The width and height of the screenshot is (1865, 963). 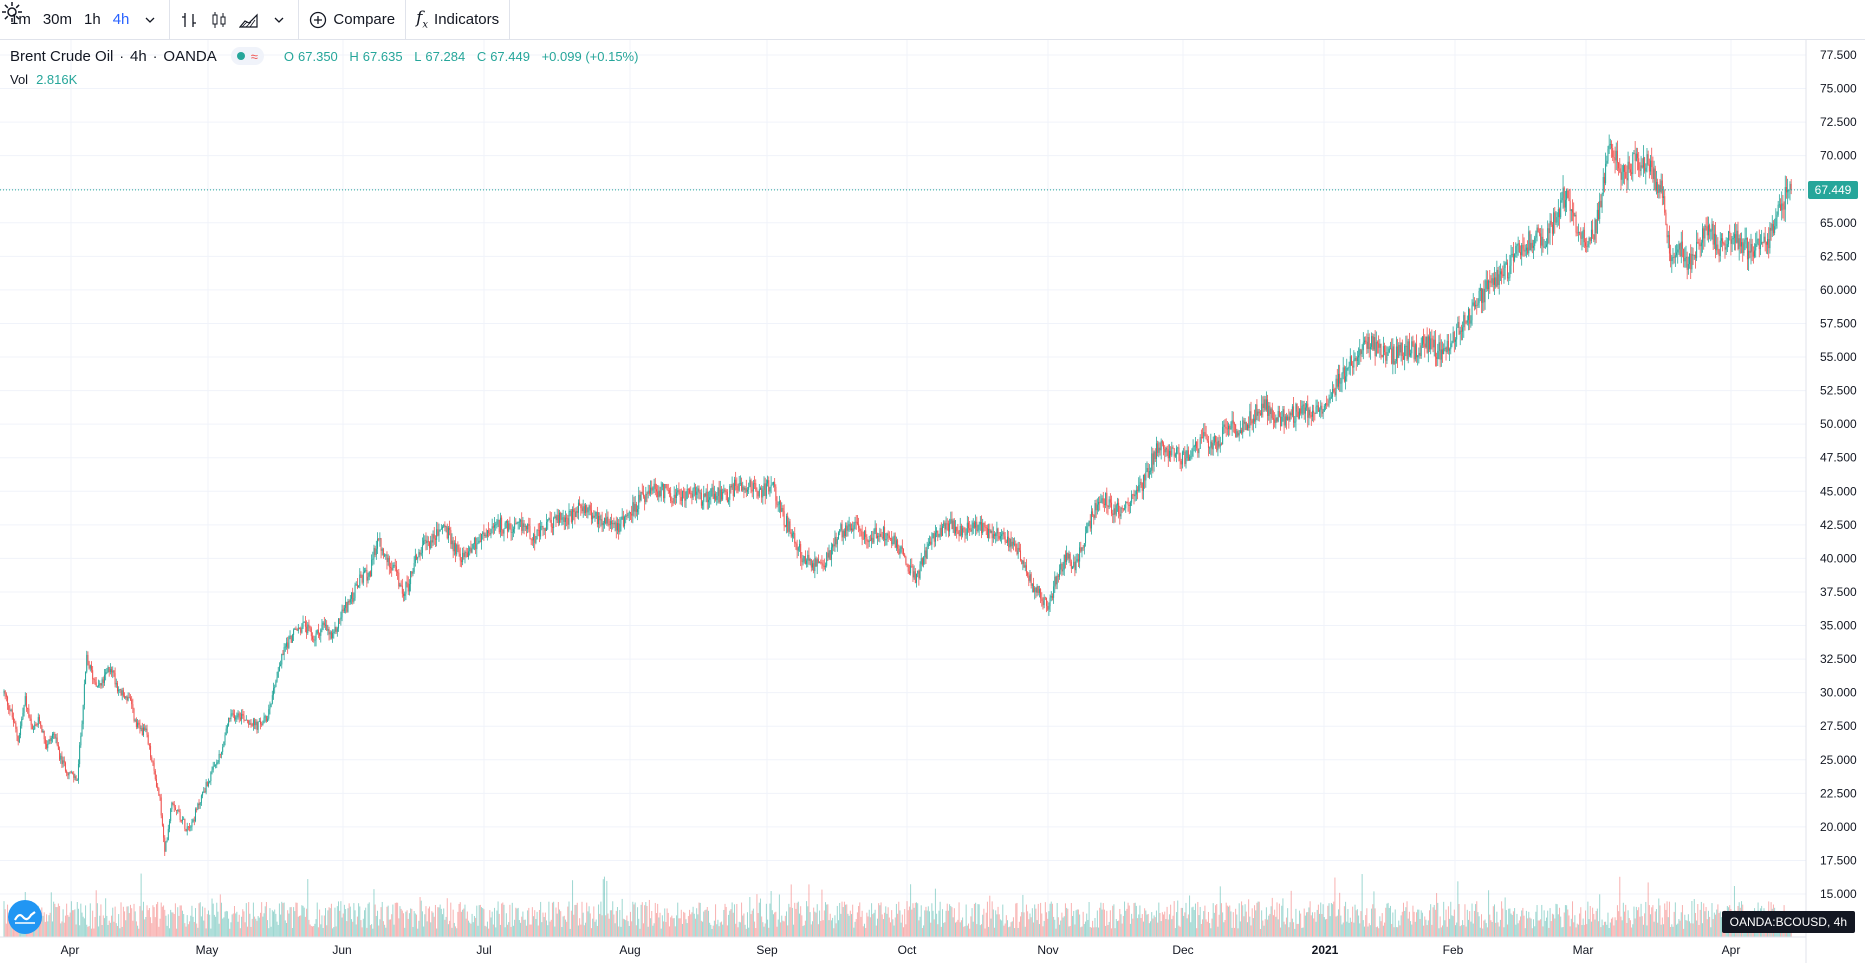 What do you see at coordinates (219, 20) in the screenshot?
I see `candle-chart-type-icon` at bounding box center [219, 20].